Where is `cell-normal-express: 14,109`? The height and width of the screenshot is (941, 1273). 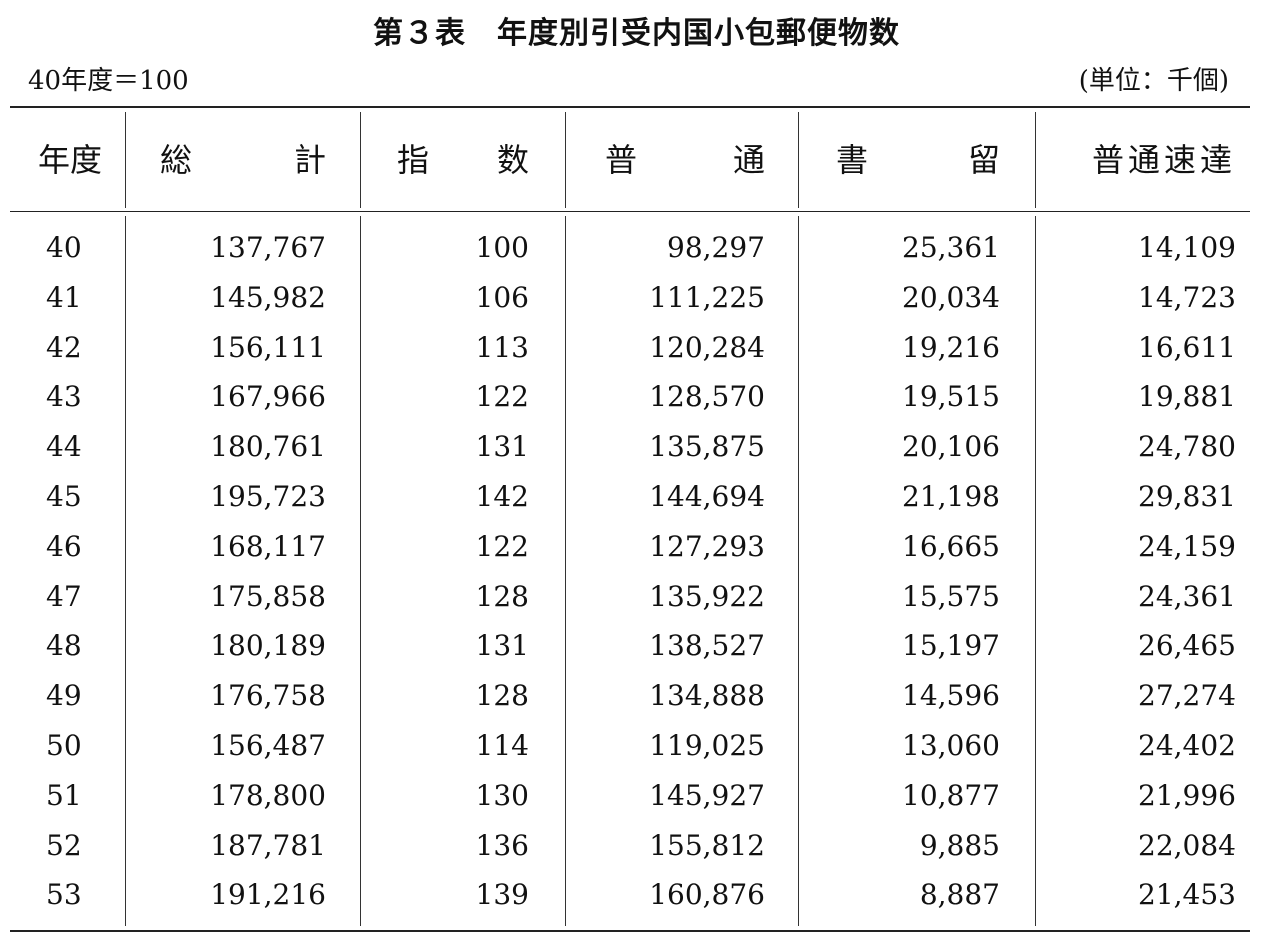
cell-normal-express: 14,109 is located at coordinates (1187, 247).